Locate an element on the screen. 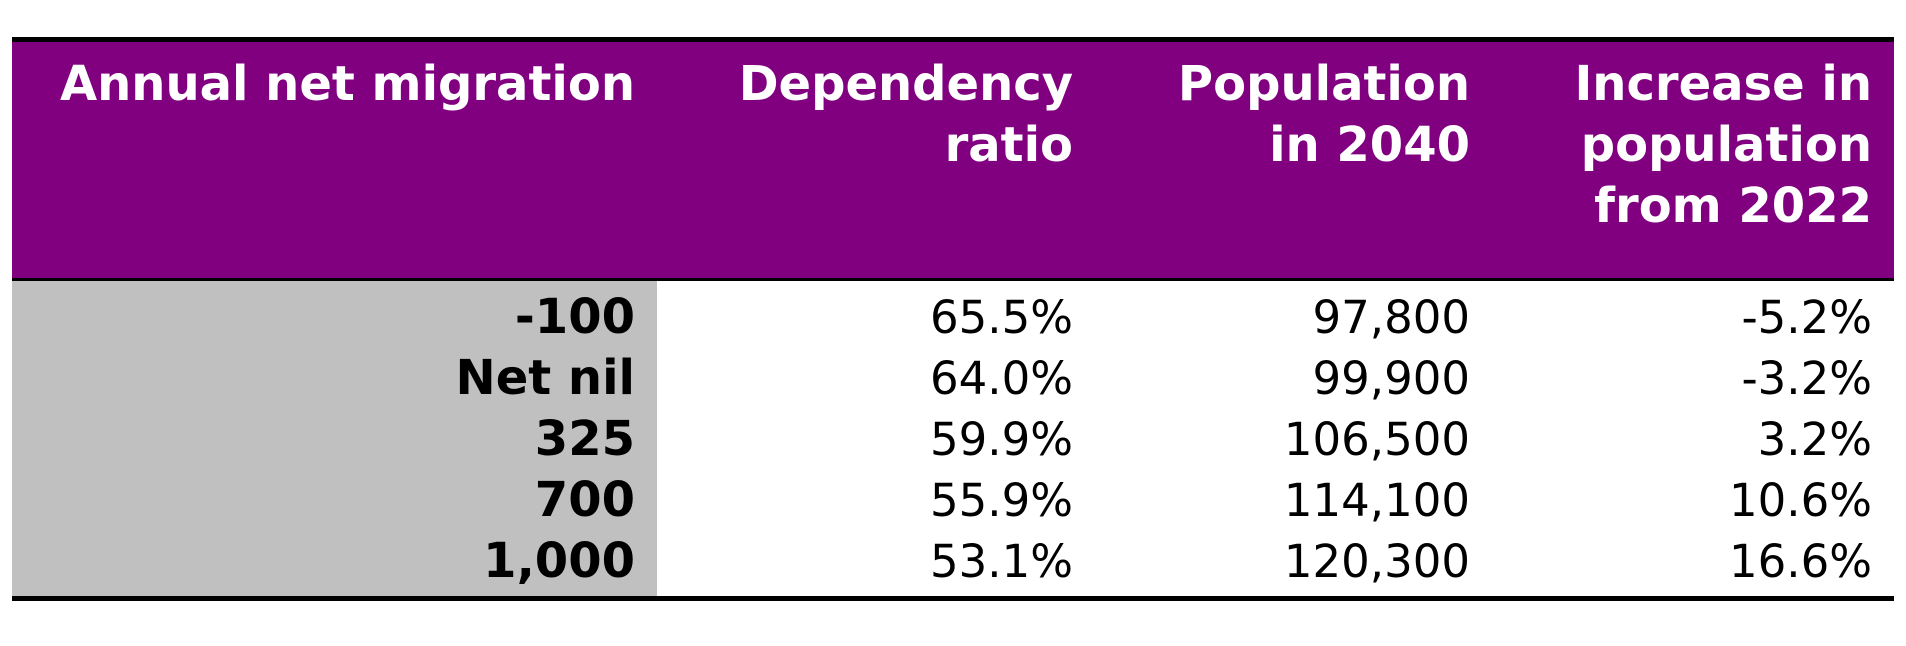 The height and width of the screenshot is (646, 1906). table-row: 325 59.9% 106,500 3.2% is located at coordinates (953, 439).